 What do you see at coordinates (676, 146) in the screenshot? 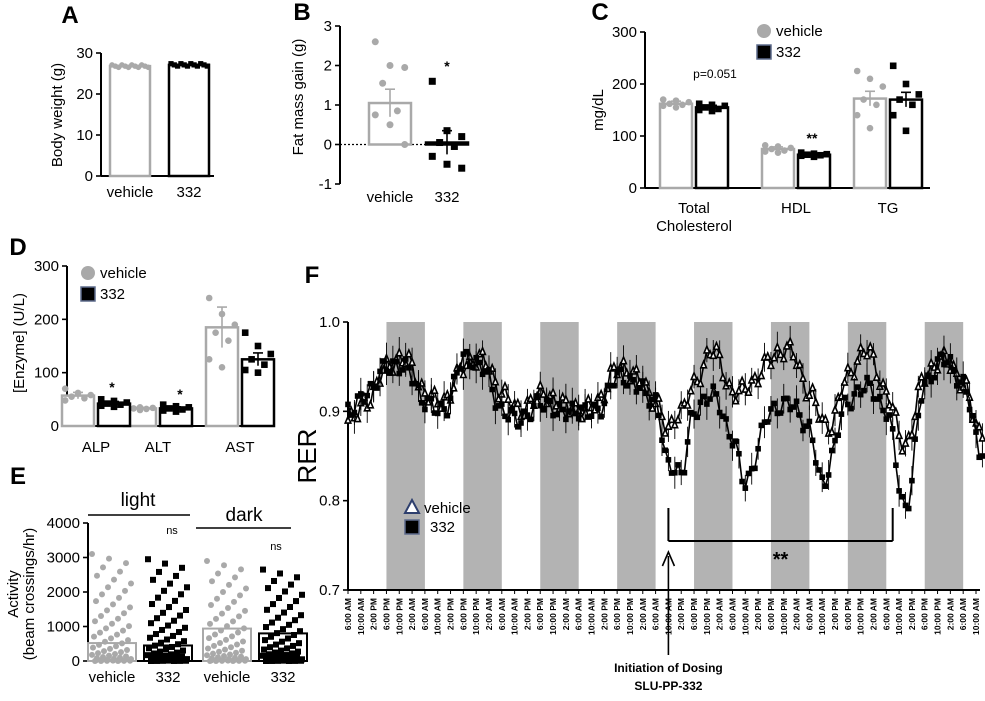
I see `bar` at bounding box center [676, 146].